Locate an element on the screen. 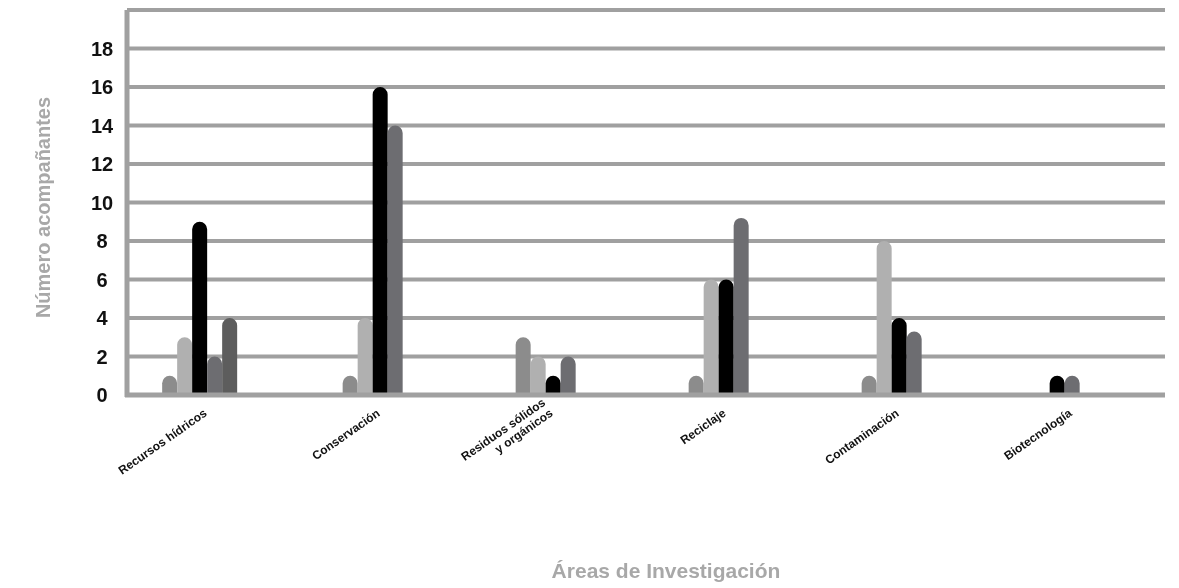  y-tick-label: 0 is located at coordinates (102, 395).